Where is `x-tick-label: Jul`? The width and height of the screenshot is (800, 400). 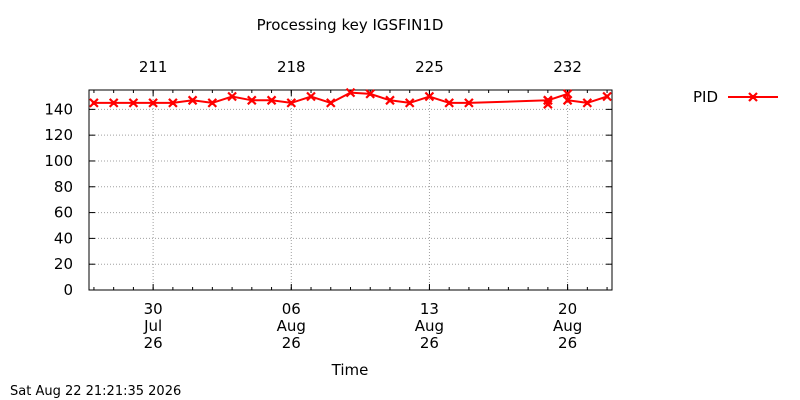
x-tick-label: Jul is located at coordinates (152, 326).